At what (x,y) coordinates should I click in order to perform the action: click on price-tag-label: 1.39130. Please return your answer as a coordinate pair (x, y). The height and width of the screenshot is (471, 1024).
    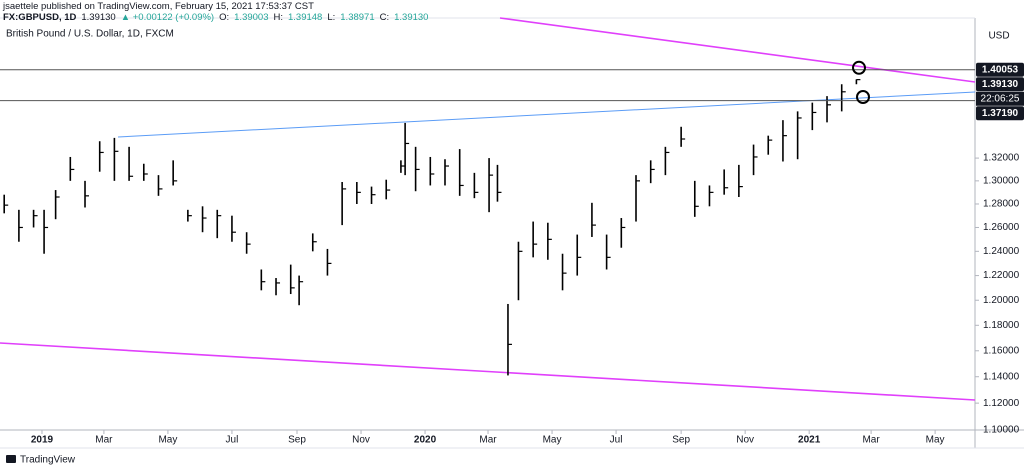
    Looking at the image, I should click on (1000, 84).